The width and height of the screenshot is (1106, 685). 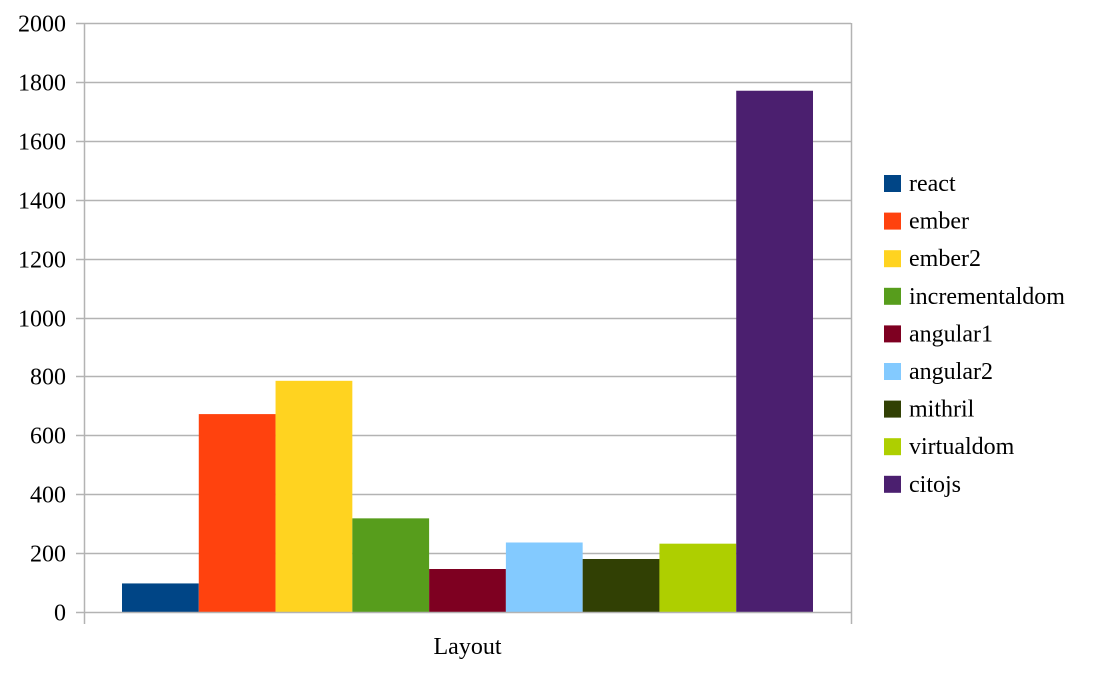 What do you see at coordinates (962, 447) in the screenshot?
I see `legend-label-virtualdom: virtualdom` at bounding box center [962, 447].